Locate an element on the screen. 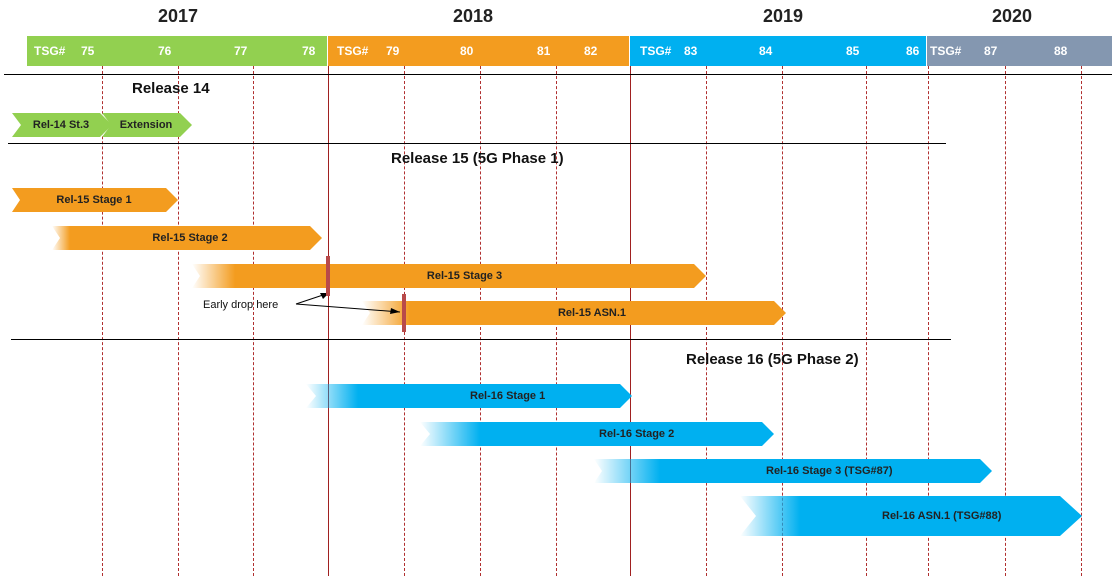 The height and width of the screenshot is (576, 1120). gridline-tsg77 is located at coordinates (253, 321).